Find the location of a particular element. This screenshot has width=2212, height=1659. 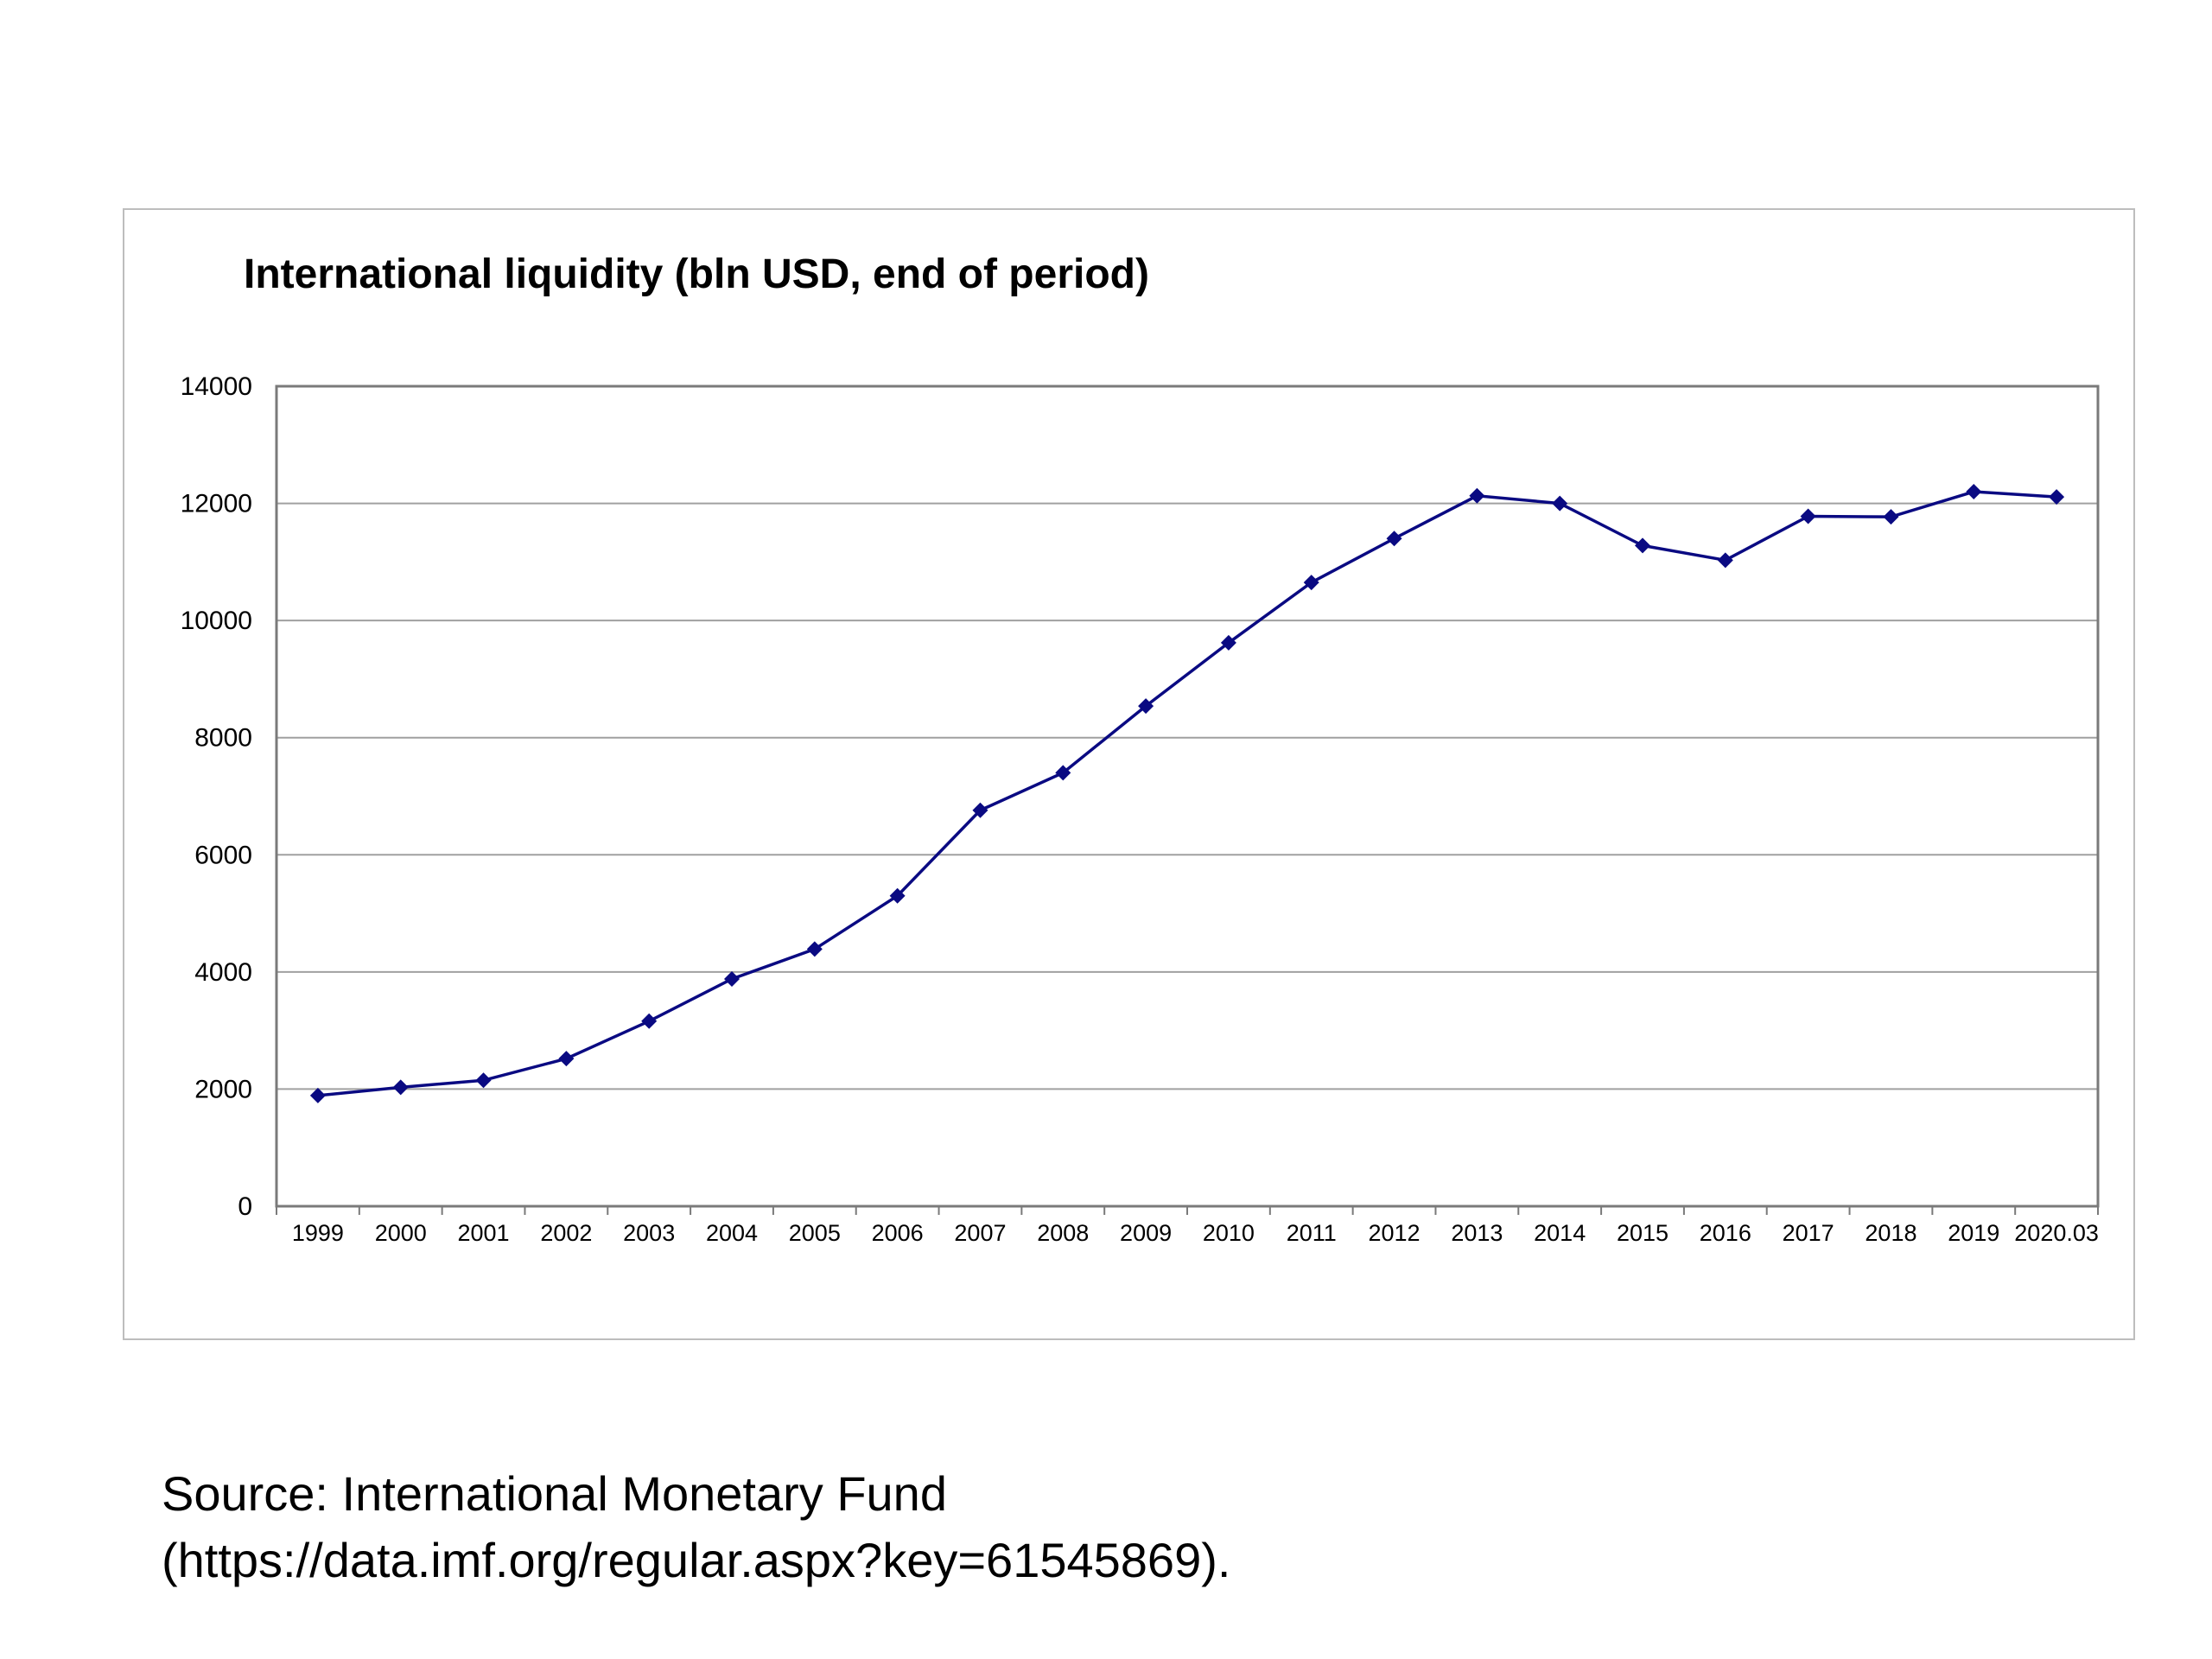

x-tick-label: 2011 is located at coordinates (1312, 1233).